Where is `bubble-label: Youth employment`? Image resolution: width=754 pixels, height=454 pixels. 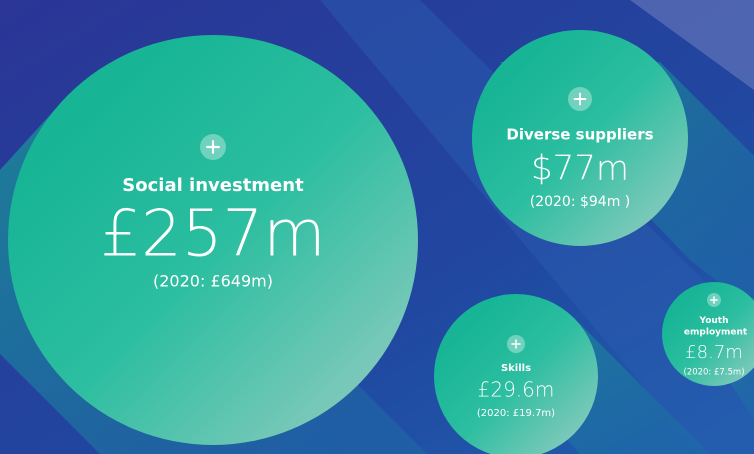
bubble-label: Youth employment is located at coordinates (714, 327).